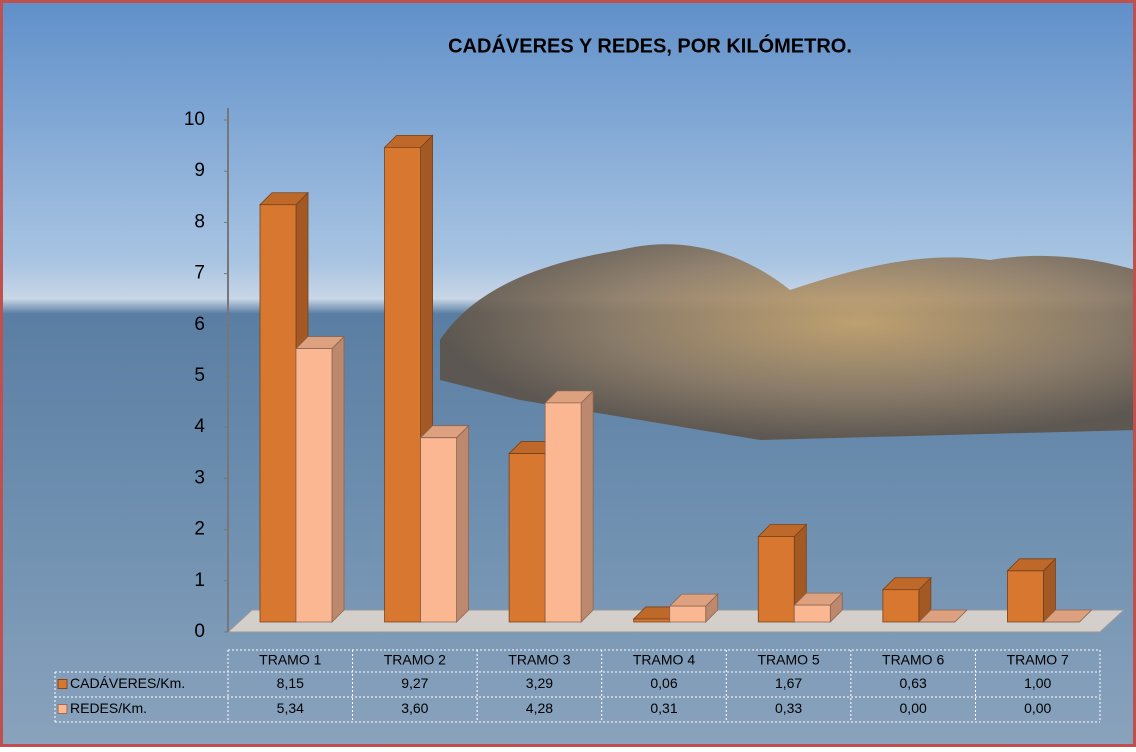 The width and height of the screenshot is (1136, 752). Describe the element at coordinates (415, 660) in the screenshot. I see `x-tick-label: TRAMO 2` at that location.